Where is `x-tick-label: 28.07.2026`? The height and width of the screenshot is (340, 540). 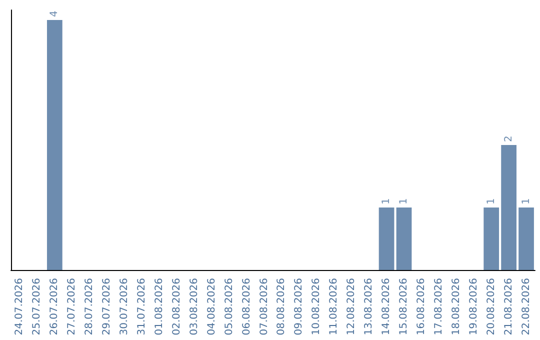
x-tick-label: 28.07.2026 is located at coordinates (90, 307).